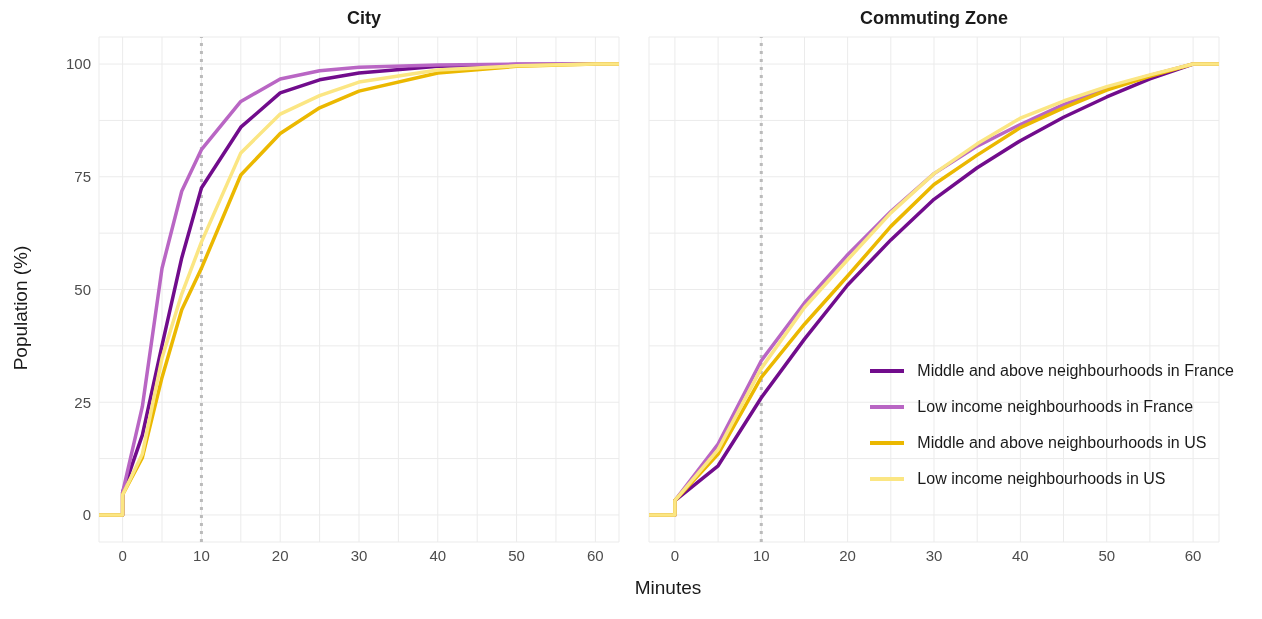 The width and height of the screenshot is (1262, 619). I want to click on legend-label: Low income neighbourhoods in France, so click(1055, 407).